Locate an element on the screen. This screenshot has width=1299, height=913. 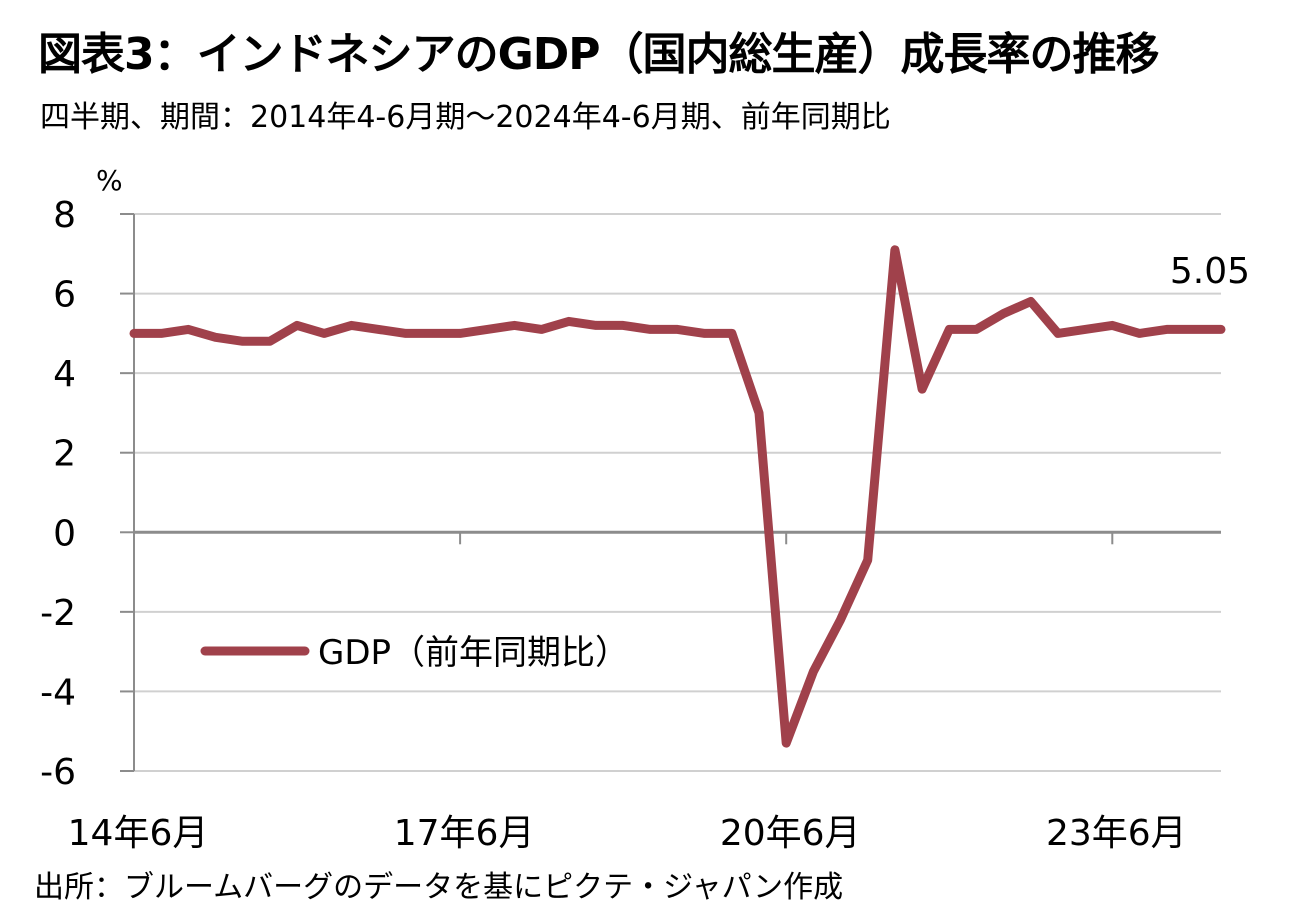
y-tick-label: 0 is located at coordinates (64, 533).